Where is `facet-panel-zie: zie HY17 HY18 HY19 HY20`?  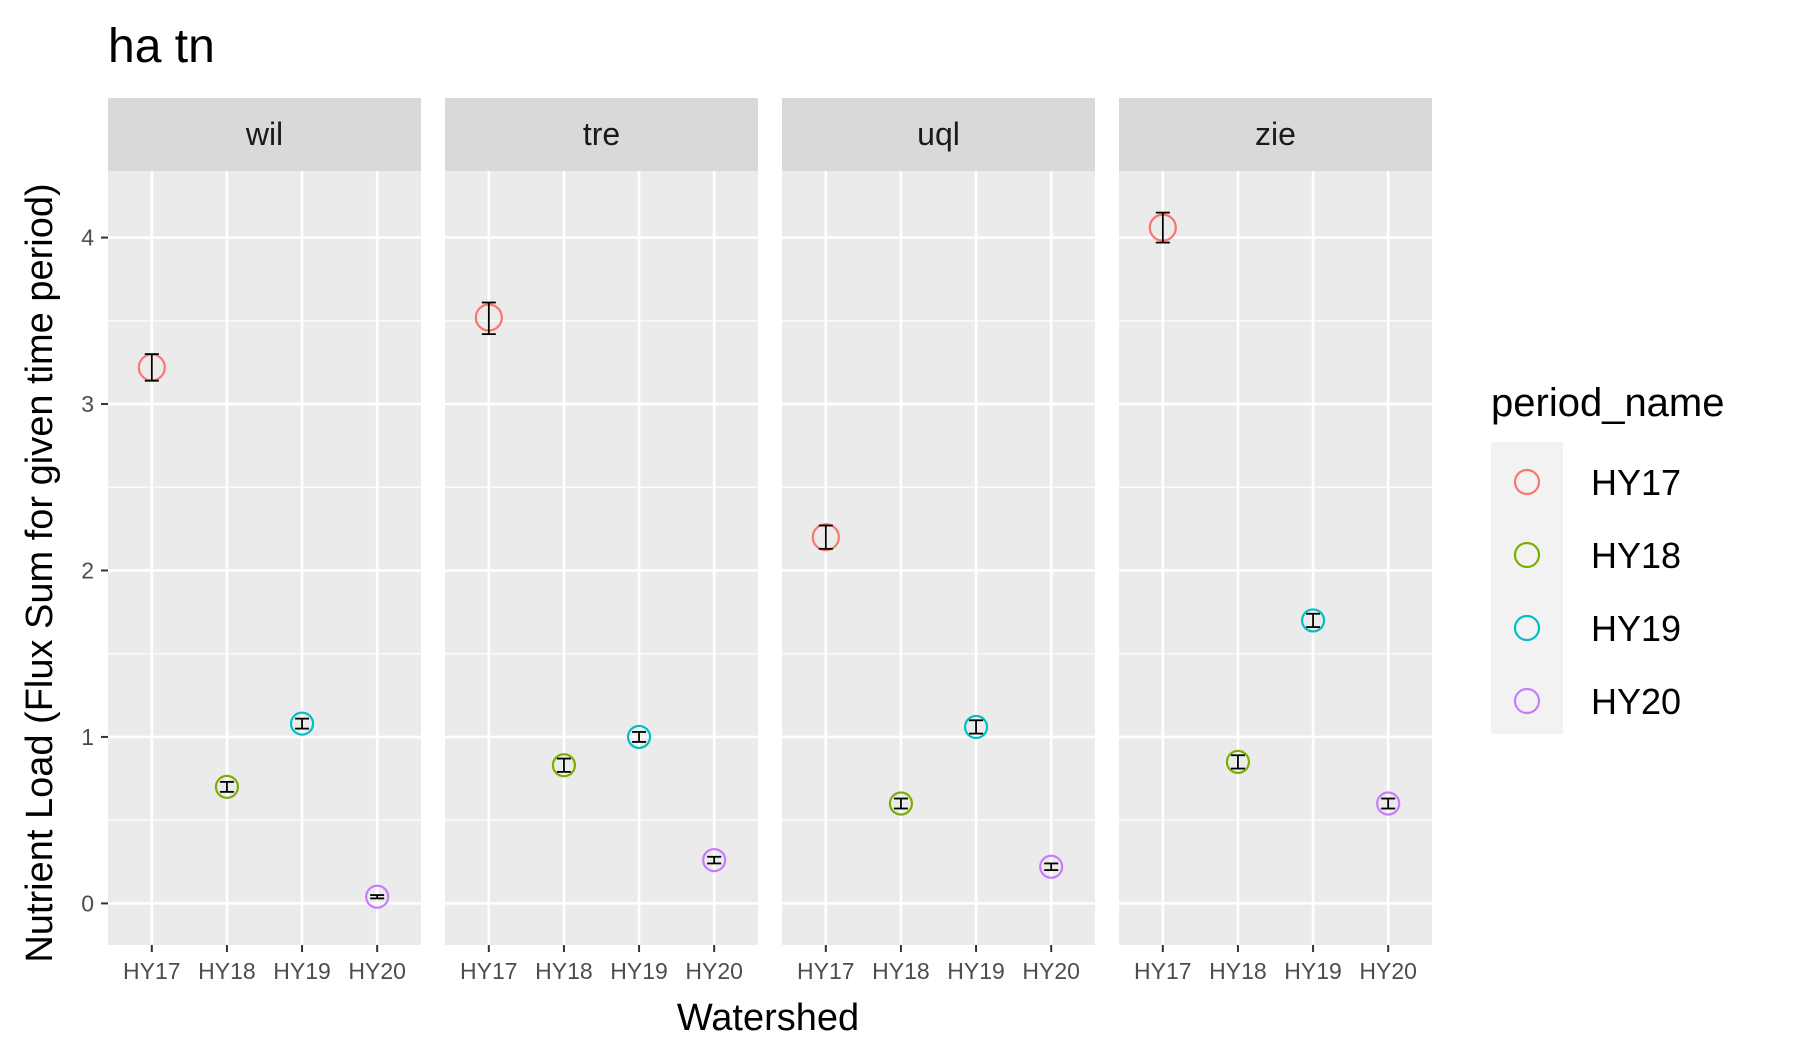
facet-panel-zie: zie HY17 HY18 HY19 HY20 is located at coordinates (1275, 541).